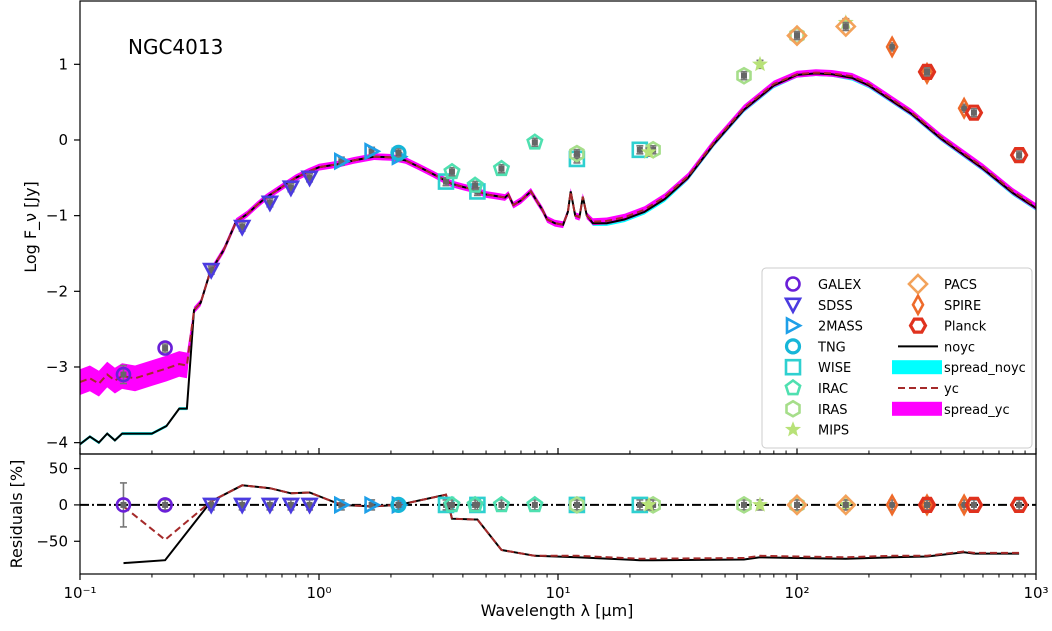  I want to click on x-tick-label: 10², so click(796, 593).